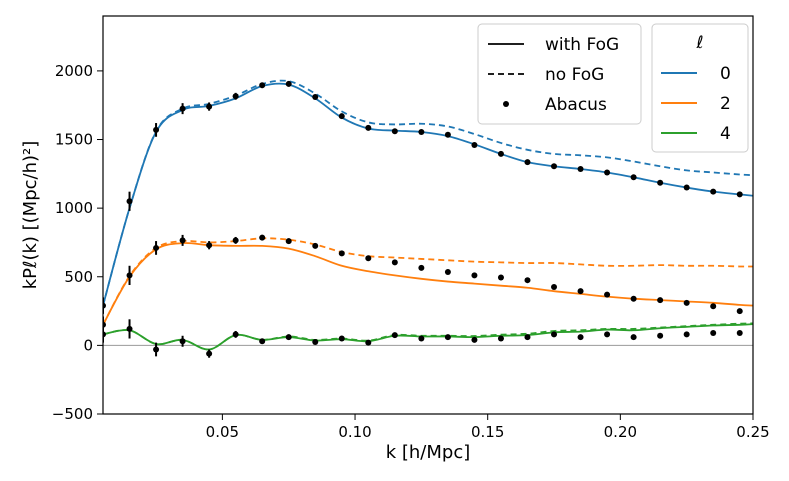 This screenshot has height=481, width=789. Describe the element at coordinates (574, 75) in the screenshot. I see `legend-entry-no-fog: no FoG` at that location.